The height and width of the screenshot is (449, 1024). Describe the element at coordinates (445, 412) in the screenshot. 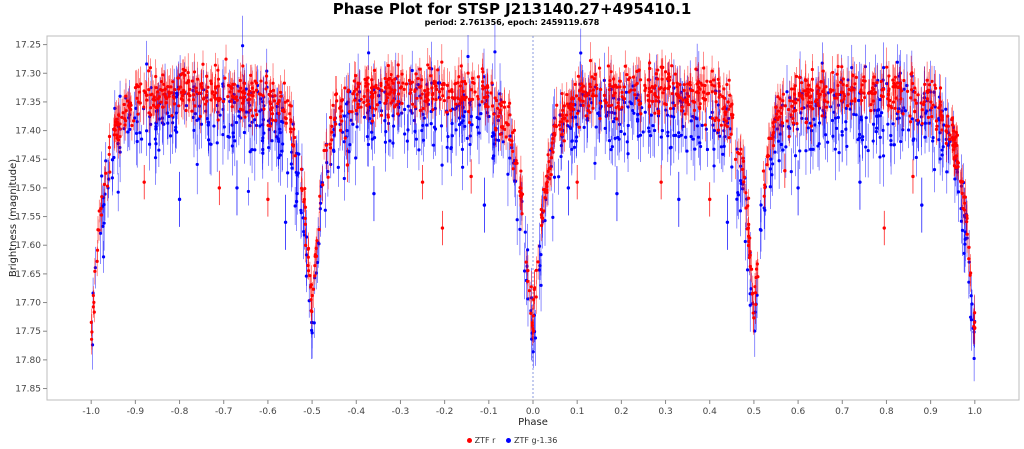

I see `x-tick-label: -0.2` at that location.